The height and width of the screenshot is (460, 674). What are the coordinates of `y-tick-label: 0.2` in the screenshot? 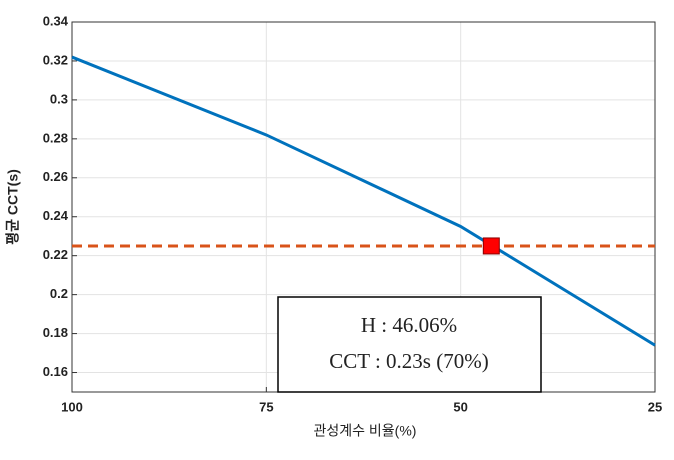 It's located at (59, 293).